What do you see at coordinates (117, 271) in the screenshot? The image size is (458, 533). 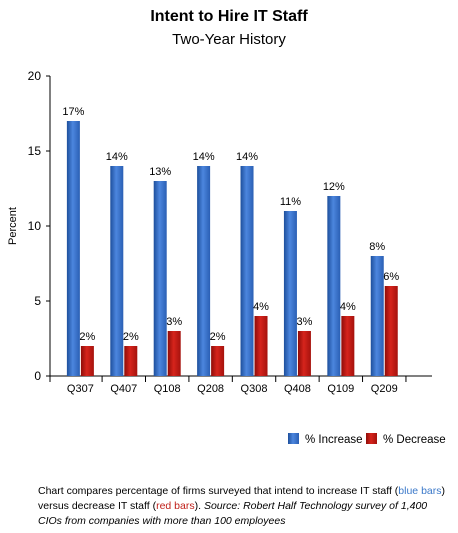 I see `bar-increase-q407` at bounding box center [117, 271].